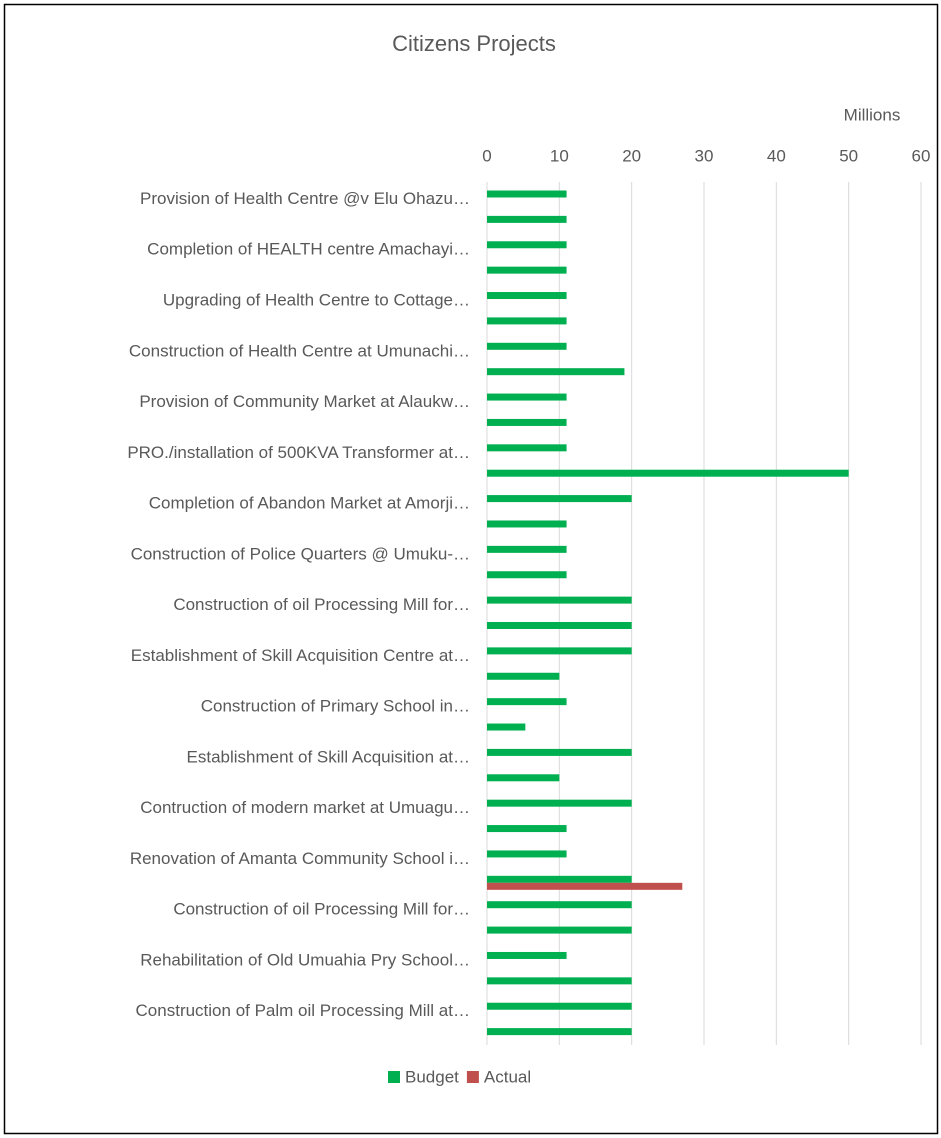 This screenshot has height=1138, width=941. Describe the element at coordinates (872, 114) in the screenshot. I see `axis-unit: Millions` at that location.